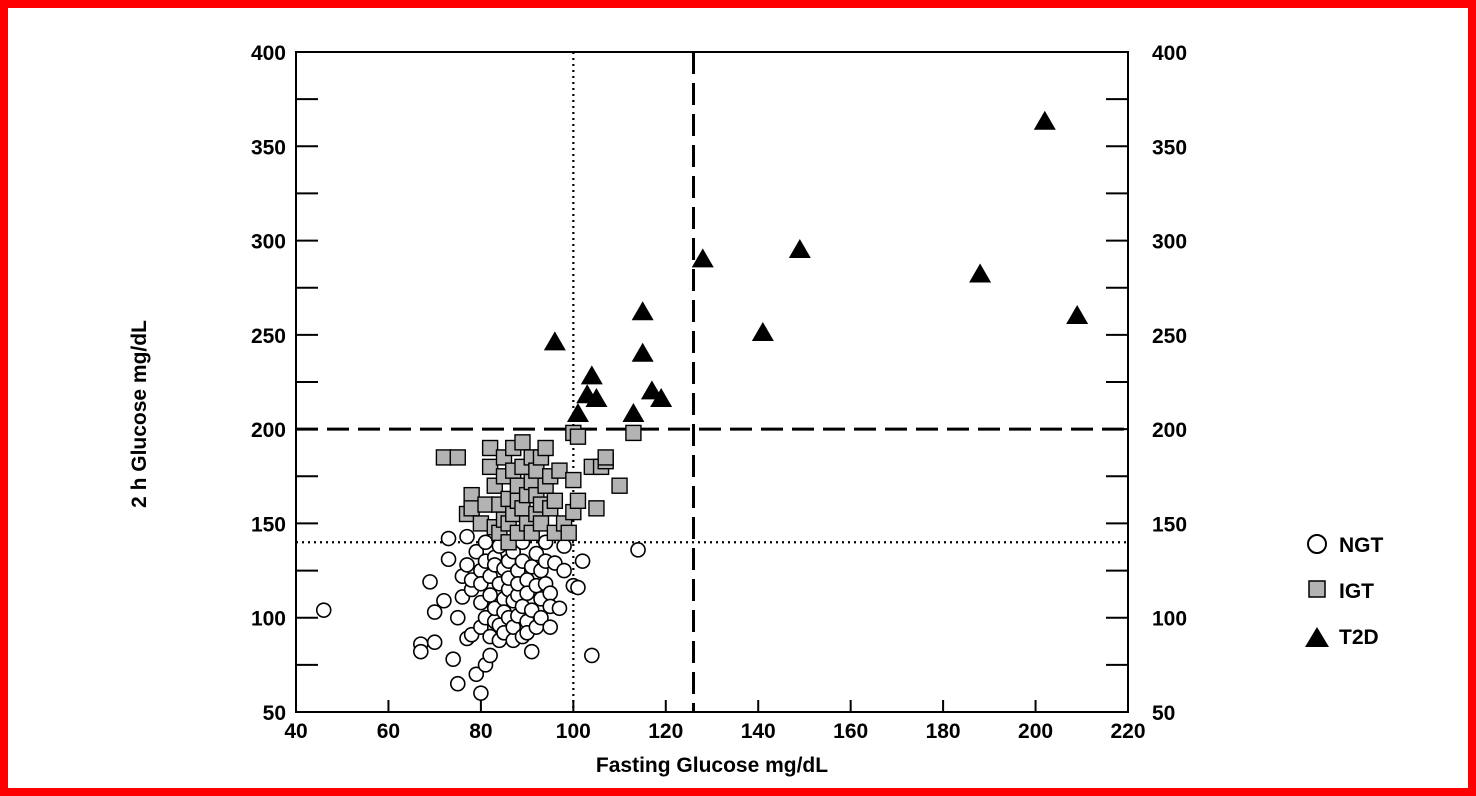  What do you see at coordinates (295, 731) in the screenshot?
I see `x-tick-label: 40` at bounding box center [295, 731].